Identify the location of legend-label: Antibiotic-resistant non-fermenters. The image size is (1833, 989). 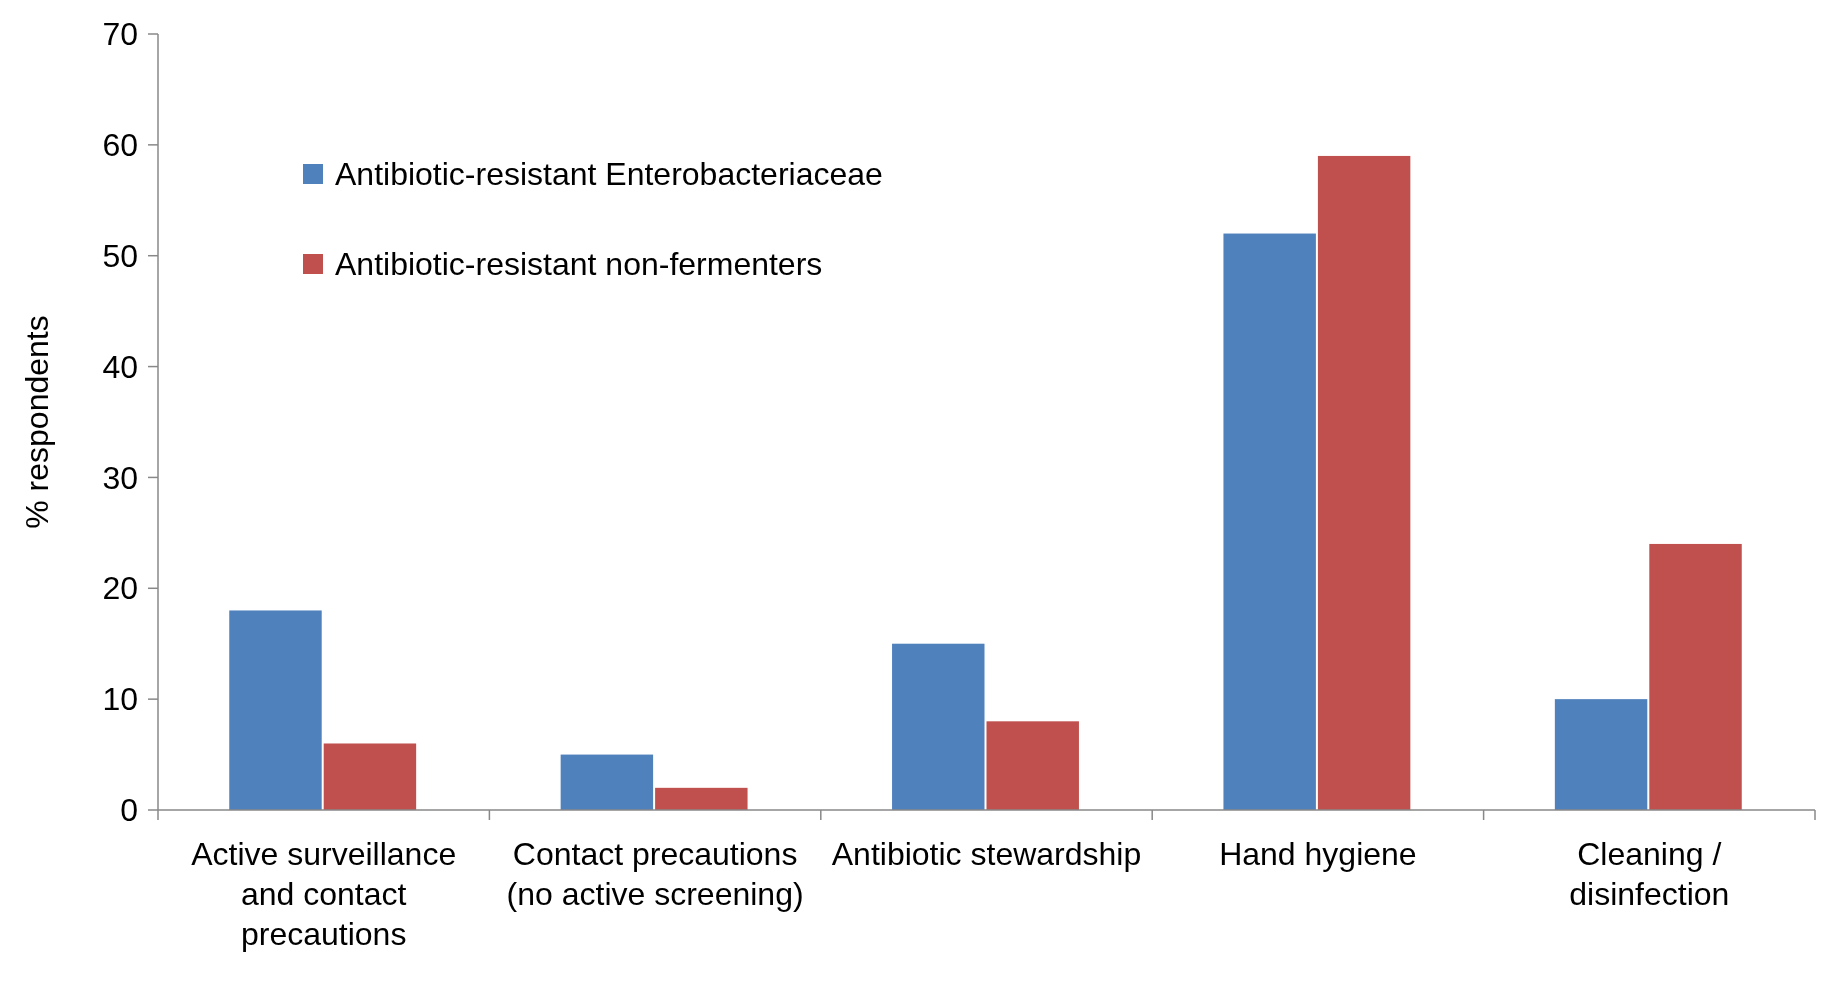
(579, 264).